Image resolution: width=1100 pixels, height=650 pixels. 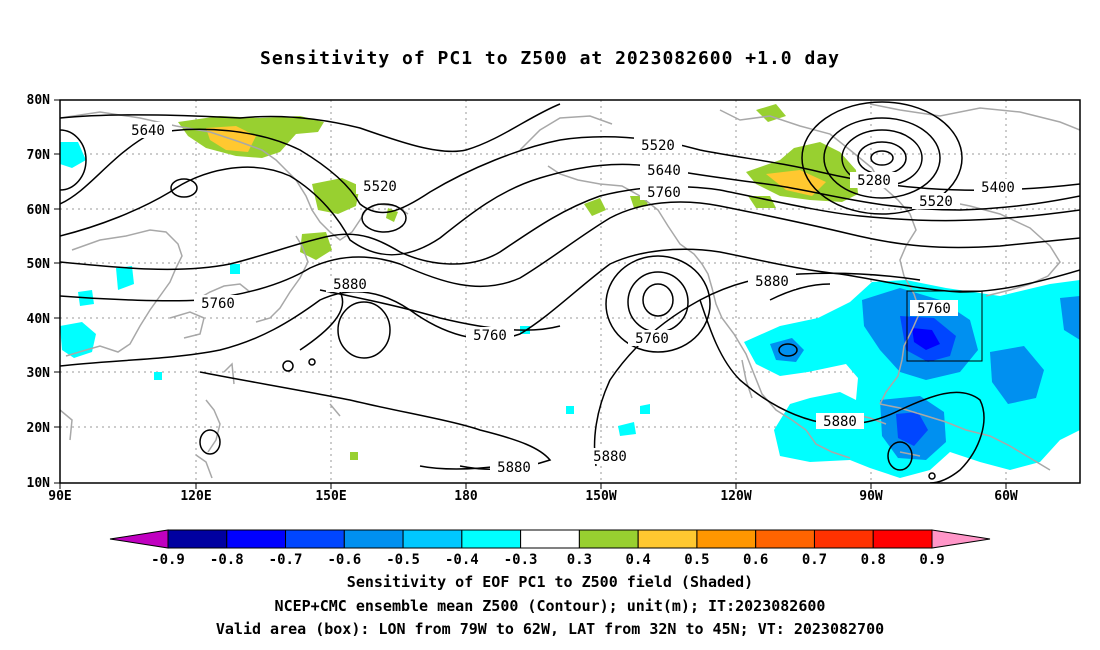 I want to click on valid-area-box, so click(x=944, y=326).